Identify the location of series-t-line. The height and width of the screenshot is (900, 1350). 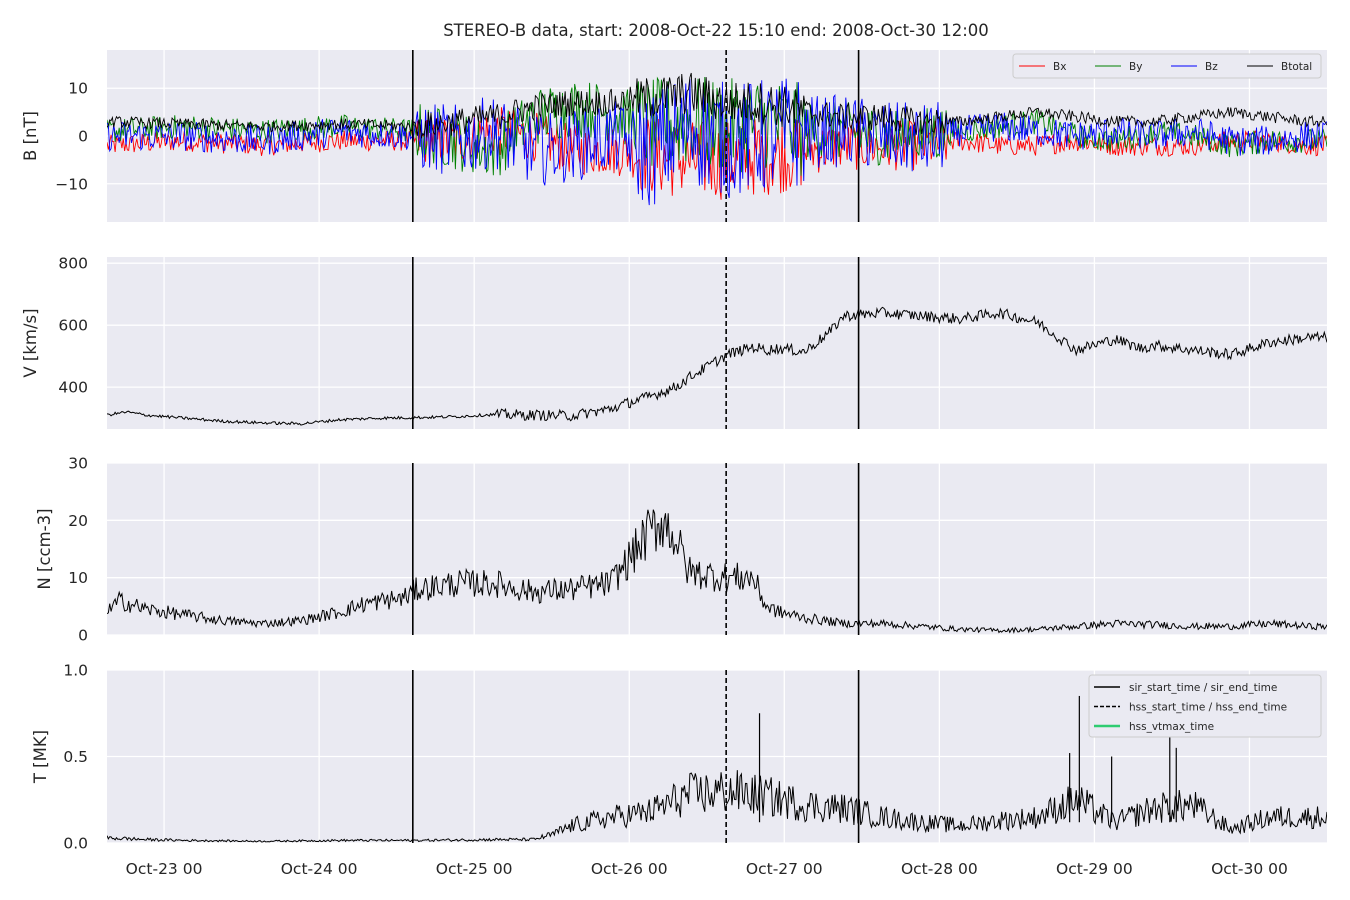
(717, 806).